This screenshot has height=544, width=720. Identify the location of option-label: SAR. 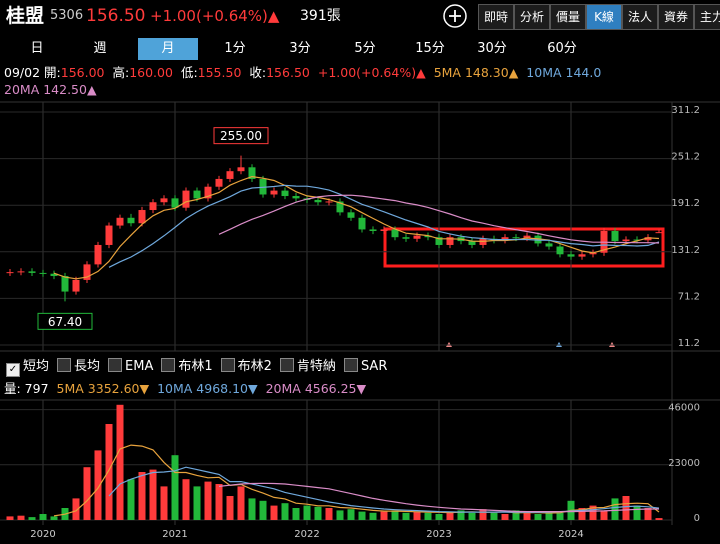
(374, 366).